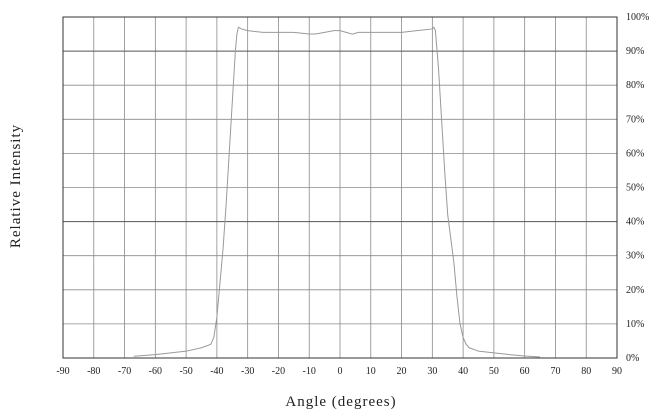 This screenshot has height=416, width=671. I want to click on y-tick-label: 100%, so click(637, 17).